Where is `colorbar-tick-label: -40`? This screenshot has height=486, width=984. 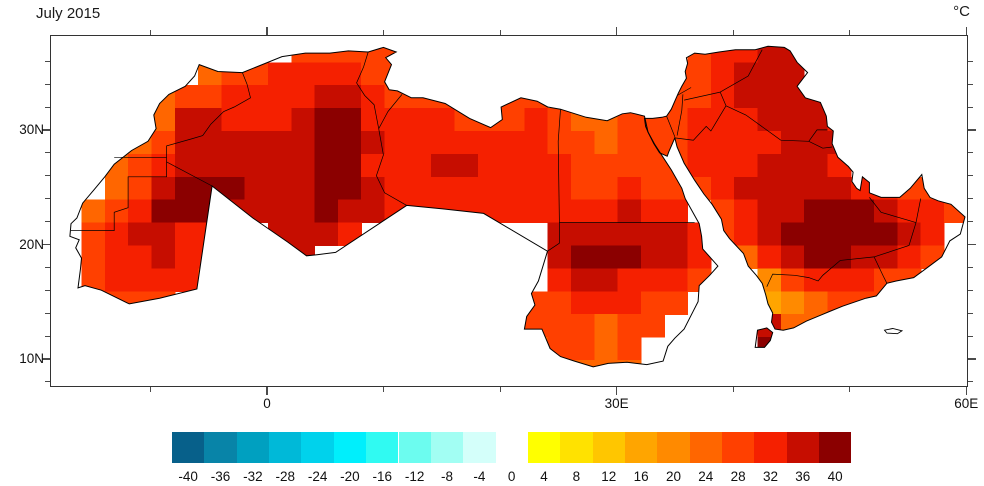 colorbar-tick-label: -40 is located at coordinates (188, 476).